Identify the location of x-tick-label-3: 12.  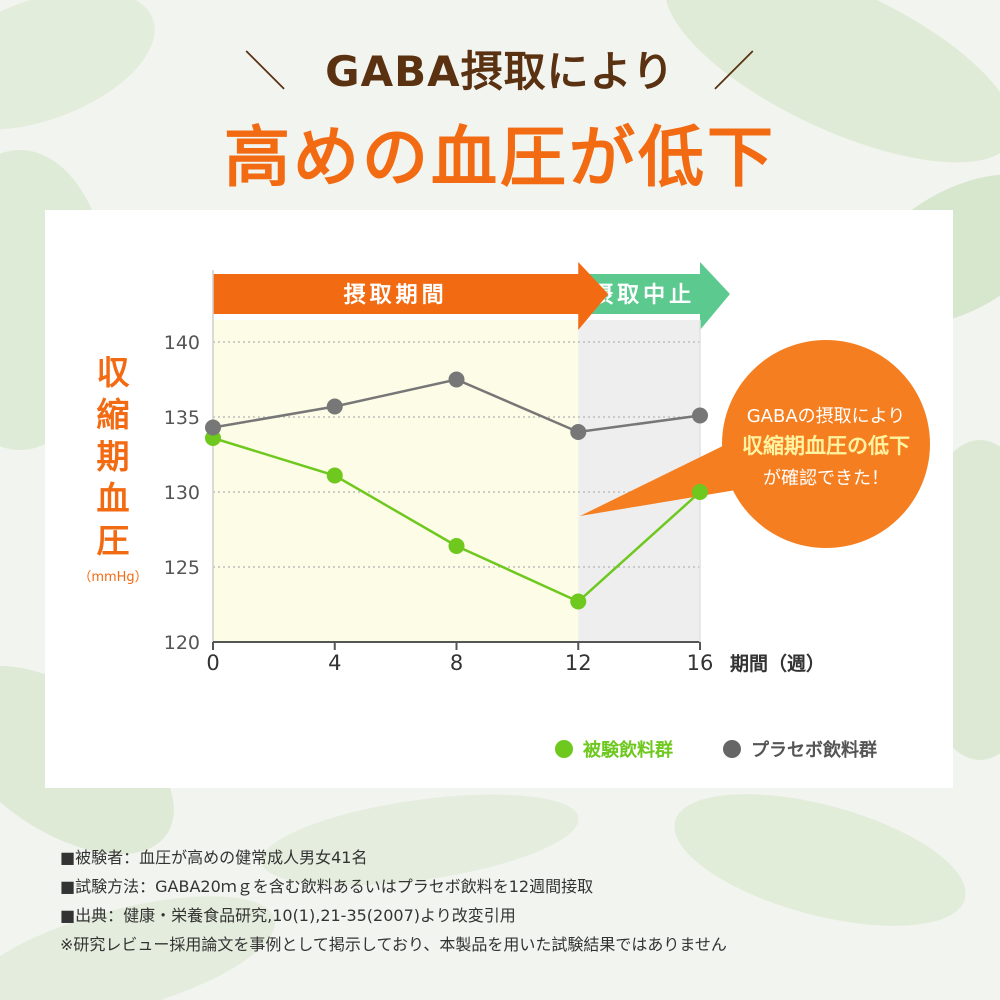
(578, 663).